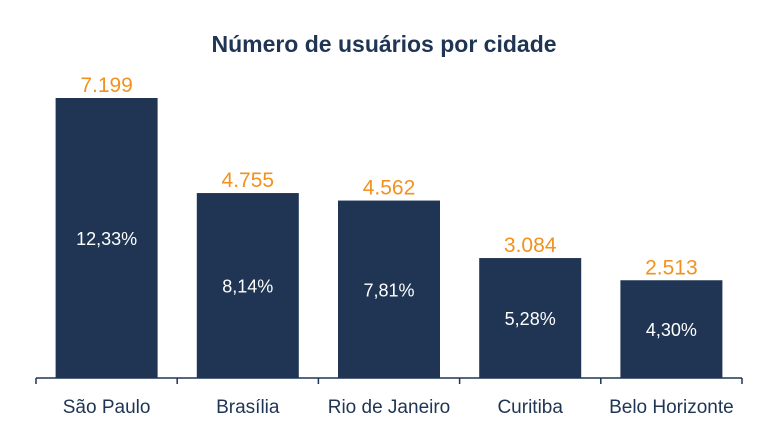 Image resolution: width=768 pixels, height=433 pixels. Describe the element at coordinates (530, 407) in the screenshot. I see `category-label-3: Curitiba` at that location.